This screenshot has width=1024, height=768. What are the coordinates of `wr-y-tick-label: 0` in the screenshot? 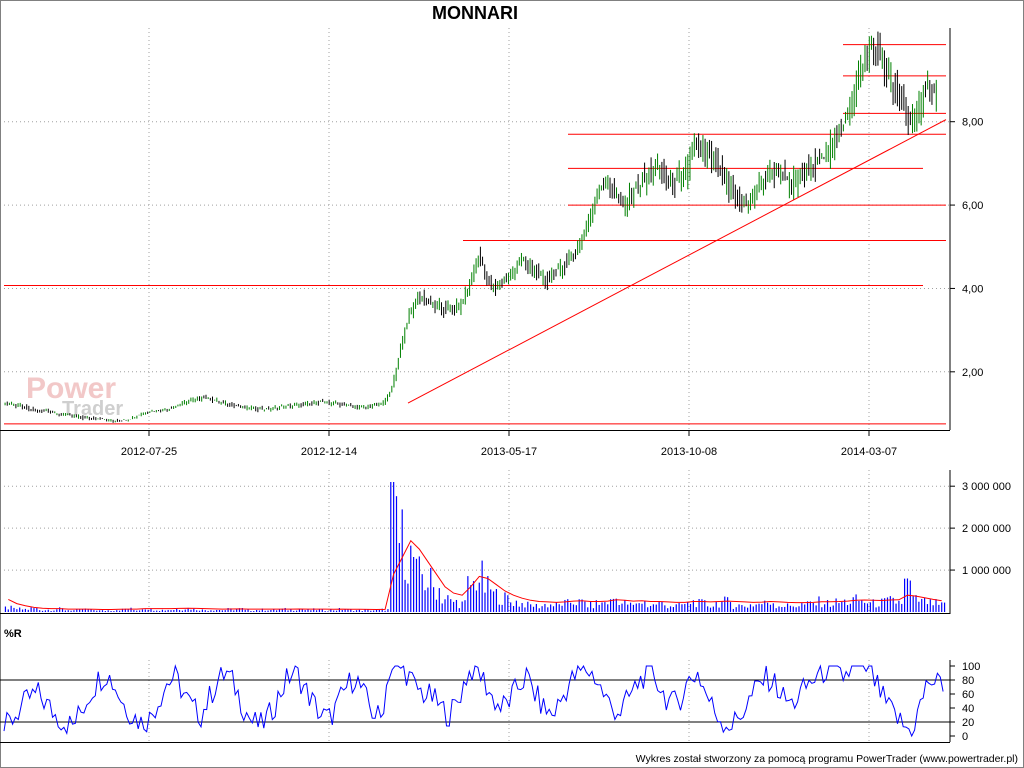 It's located at (965, 737).